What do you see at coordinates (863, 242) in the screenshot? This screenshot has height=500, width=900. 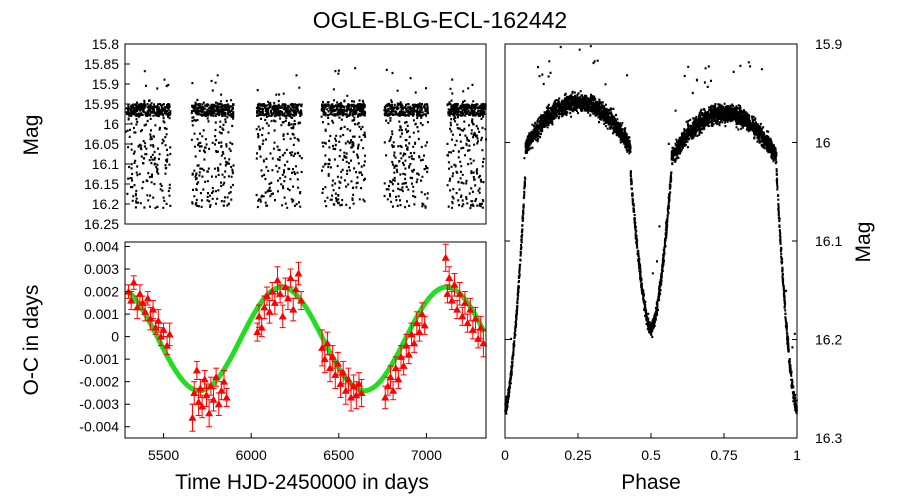 I see `phased-y-label: Mag` at bounding box center [863, 242].